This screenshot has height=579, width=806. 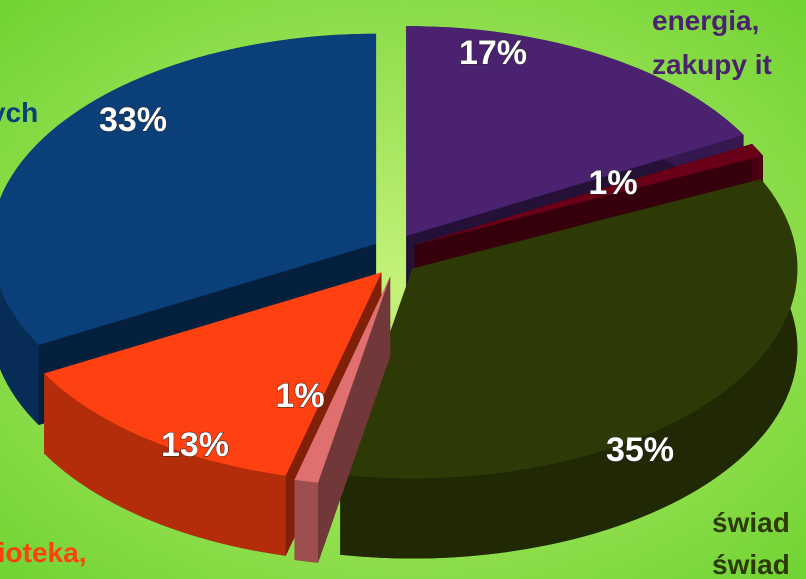 What do you see at coordinates (133, 120) in the screenshot?
I see `data-label: 33%` at bounding box center [133, 120].